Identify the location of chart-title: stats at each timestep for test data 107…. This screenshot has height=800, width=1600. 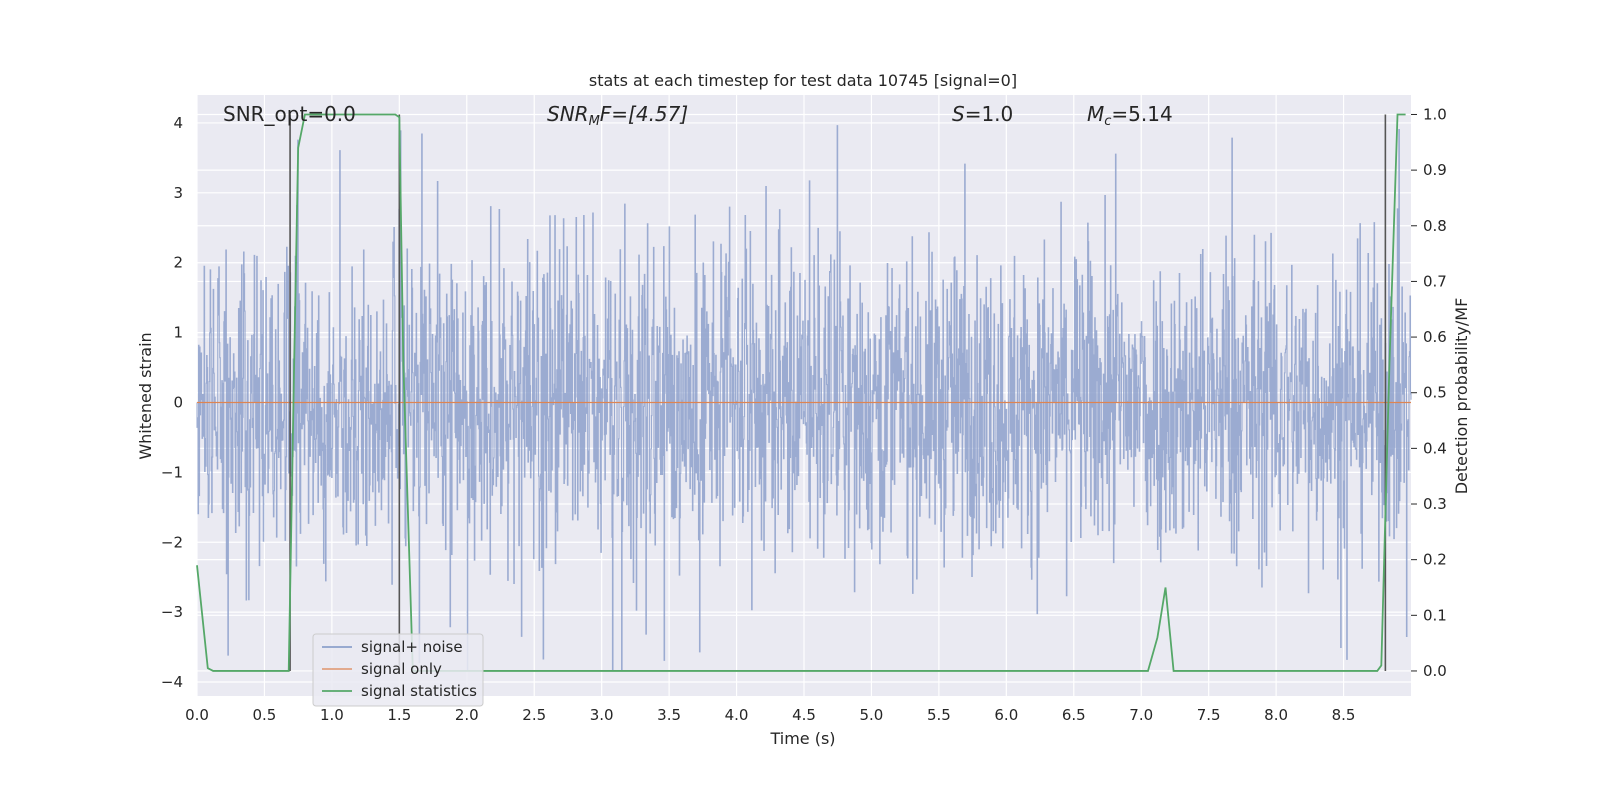
(803, 80).